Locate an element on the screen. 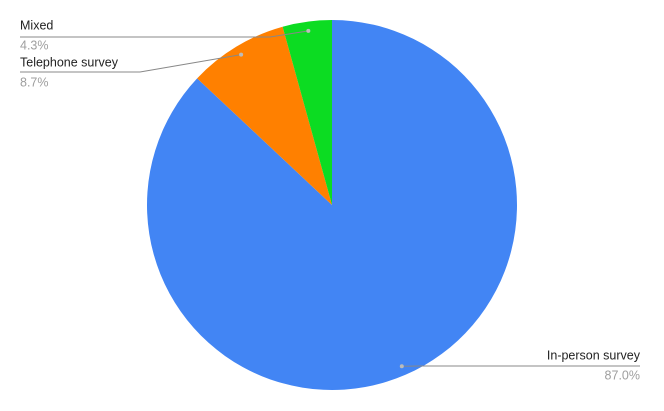 This screenshot has height=411, width=664. slice-value: 4.3% is located at coordinates (34, 45).